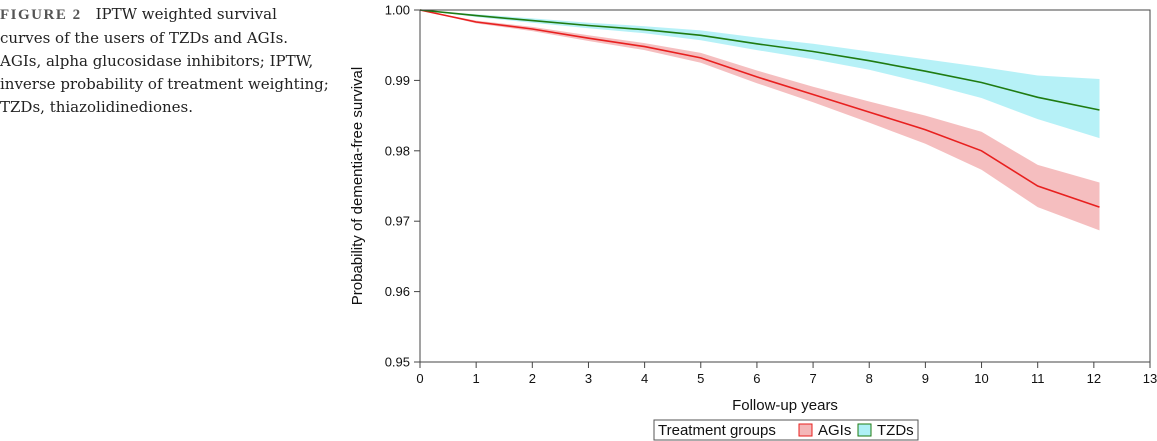 This screenshot has height=441, width=1157. What do you see at coordinates (357, 186) in the screenshot?
I see `y-axis-label: Probability of dementia-free survival` at bounding box center [357, 186].